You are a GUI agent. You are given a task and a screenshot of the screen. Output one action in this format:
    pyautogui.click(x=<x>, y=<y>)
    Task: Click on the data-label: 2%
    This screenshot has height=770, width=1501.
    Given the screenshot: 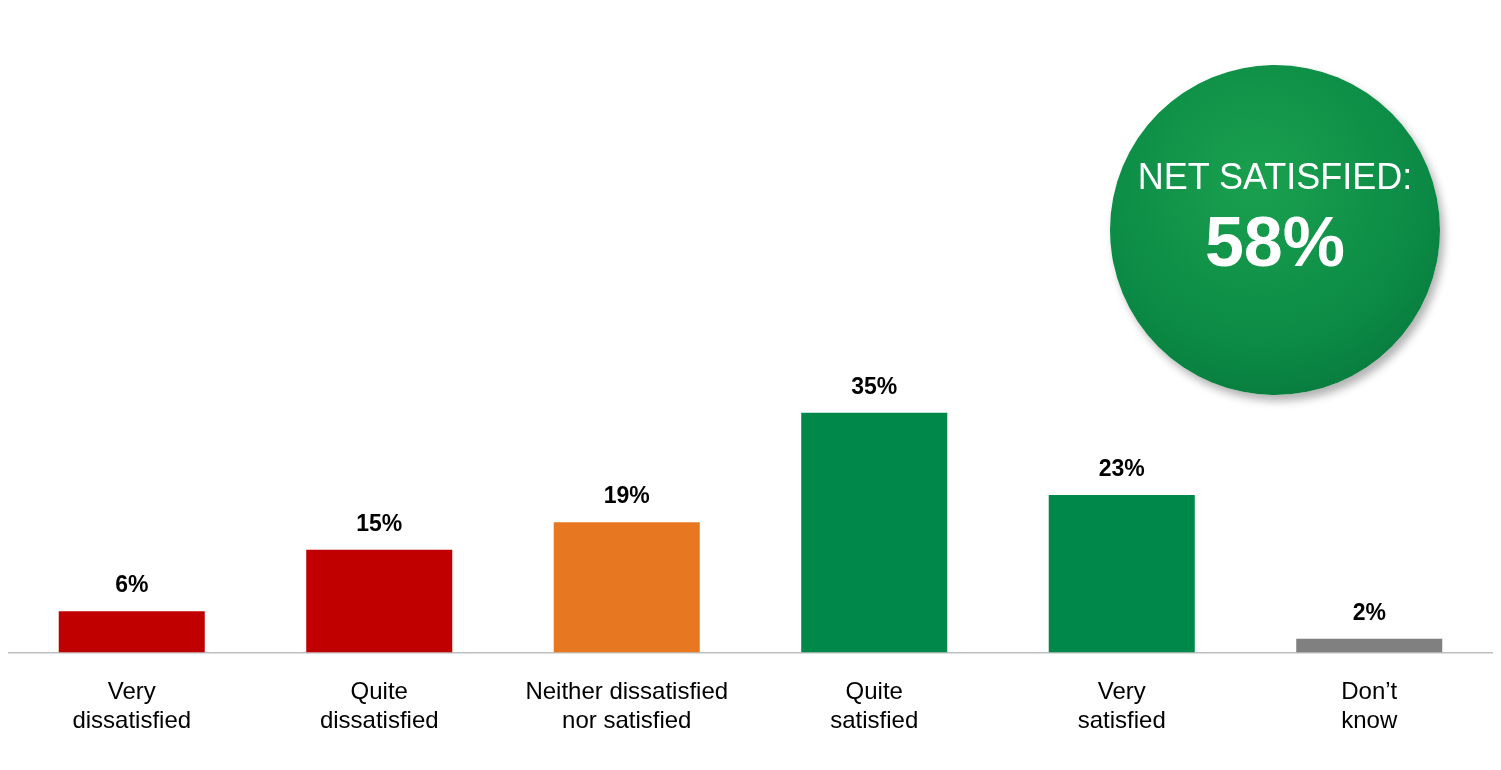 What is the action you would take?
    pyautogui.click(x=1369, y=611)
    